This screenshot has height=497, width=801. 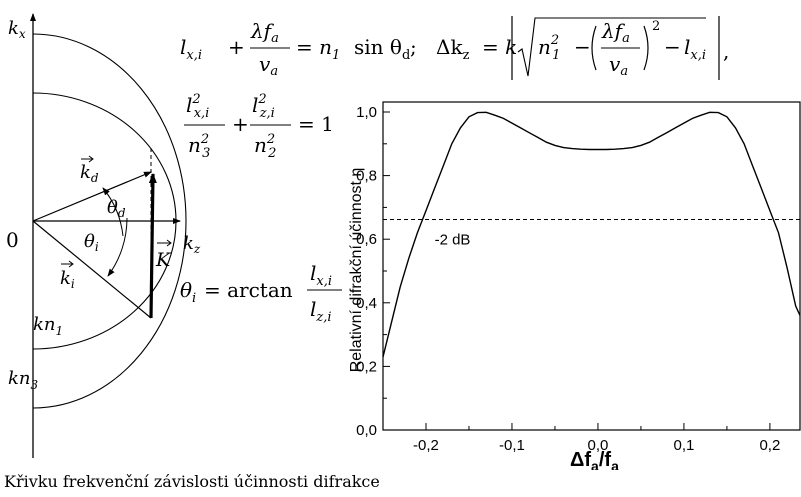 What do you see at coordinates (373, 271) in the screenshot?
I see `y-ticks: 0,0 0,2 0,4 0,6 0,8 1,0` at bounding box center [373, 271].